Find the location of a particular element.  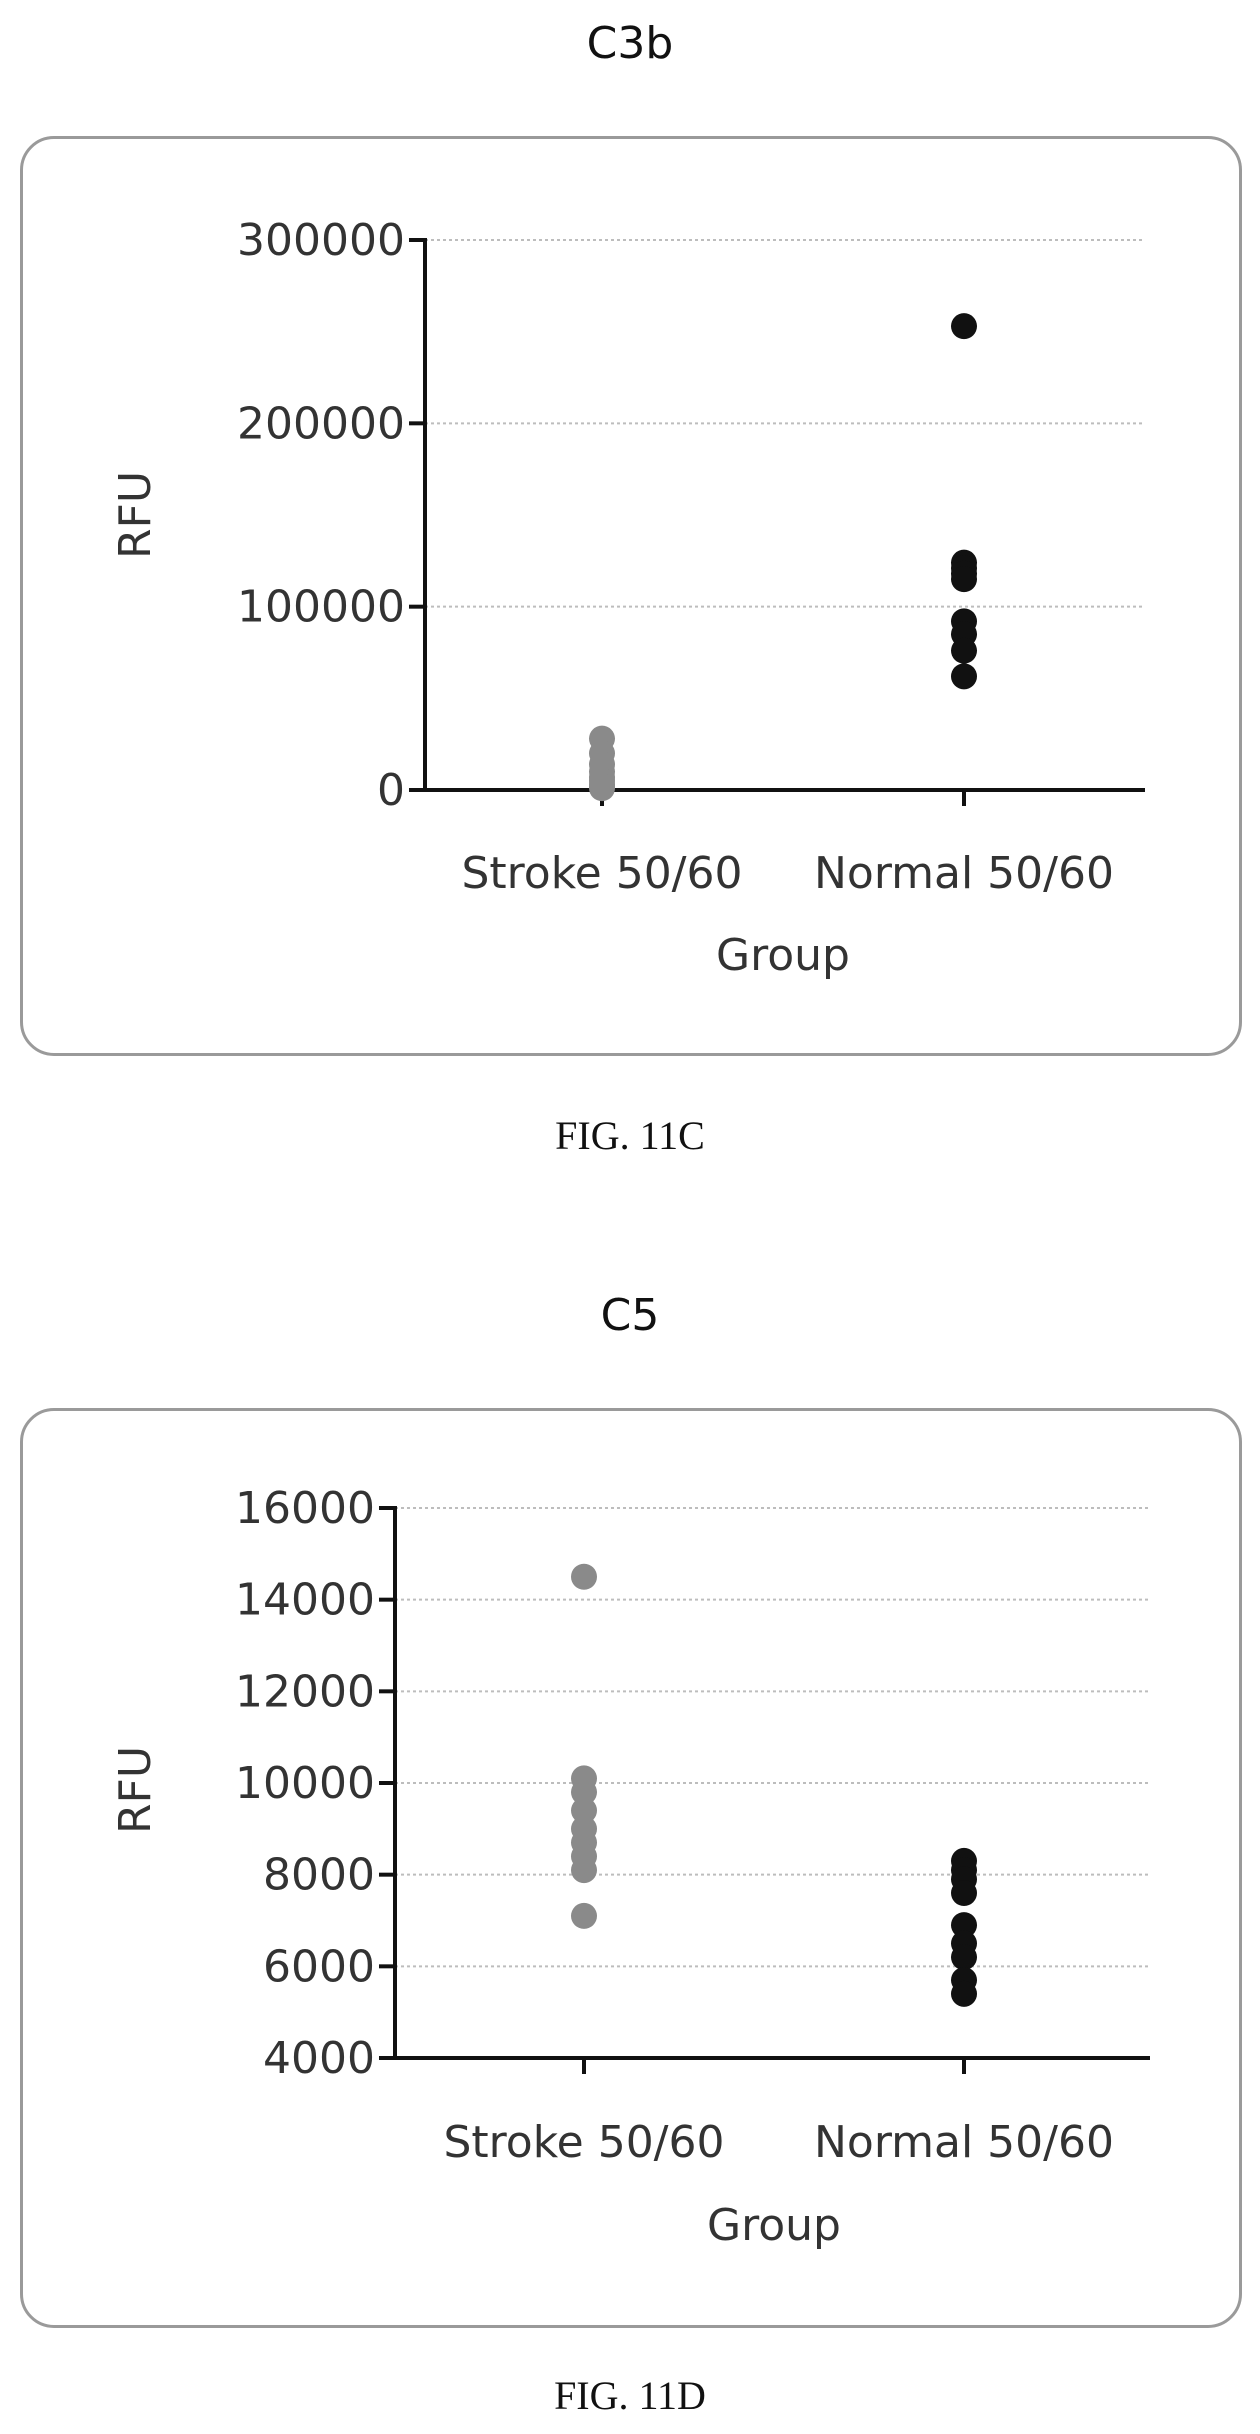

y-tick-label: 100000 is located at coordinates (321, 607).